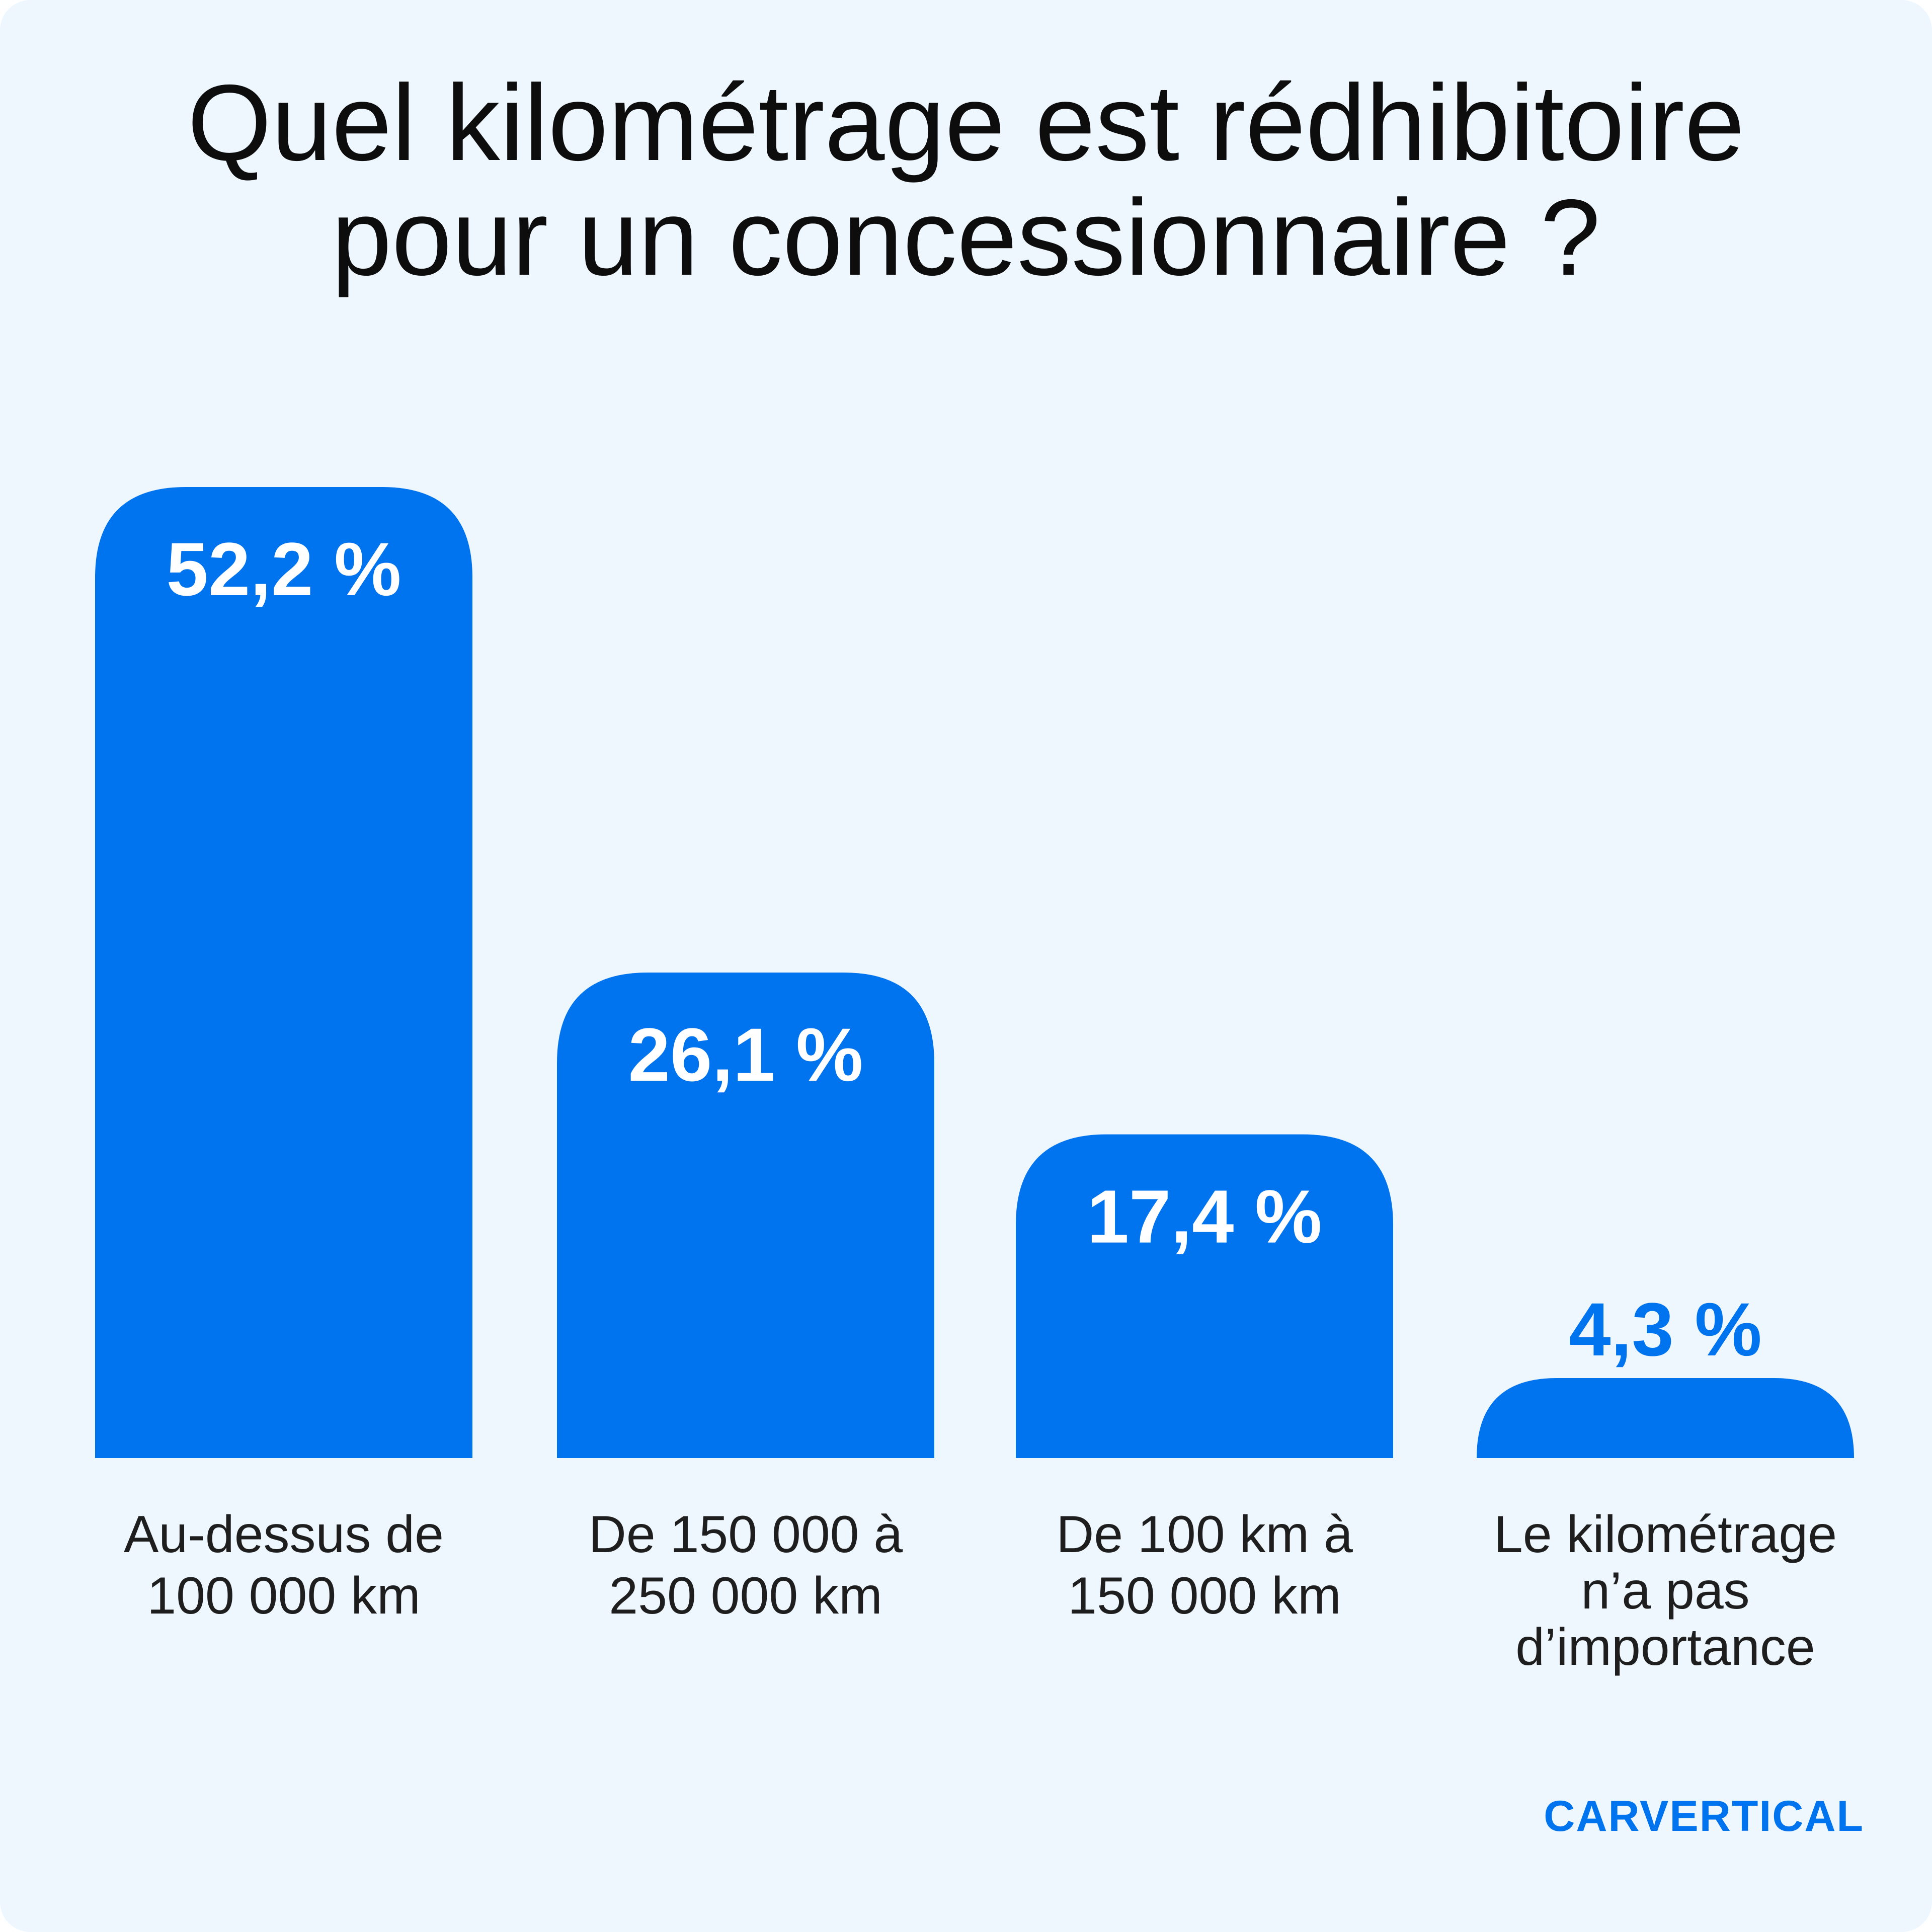 Image resolution: width=1932 pixels, height=1932 pixels. Describe the element at coordinates (284, 569) in the screenshot. I see `value-label-1: 52,2 %` at that location.